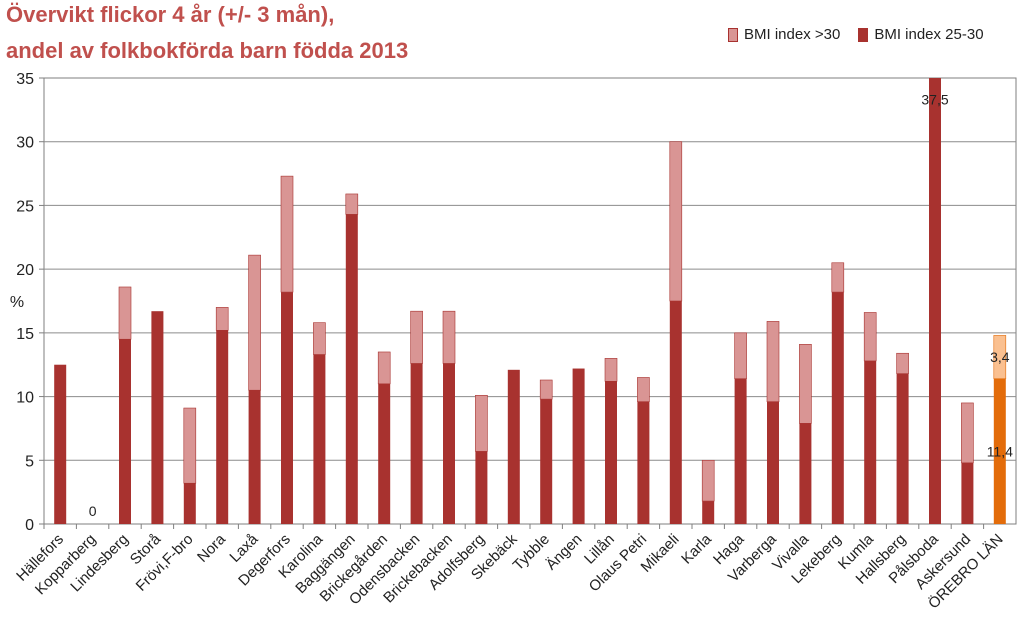 This screenshot has width=1024, height=634. Describe the element at coordinates (211, 547) in the screenshot. I see `x-tick-label: Nora` at that location.